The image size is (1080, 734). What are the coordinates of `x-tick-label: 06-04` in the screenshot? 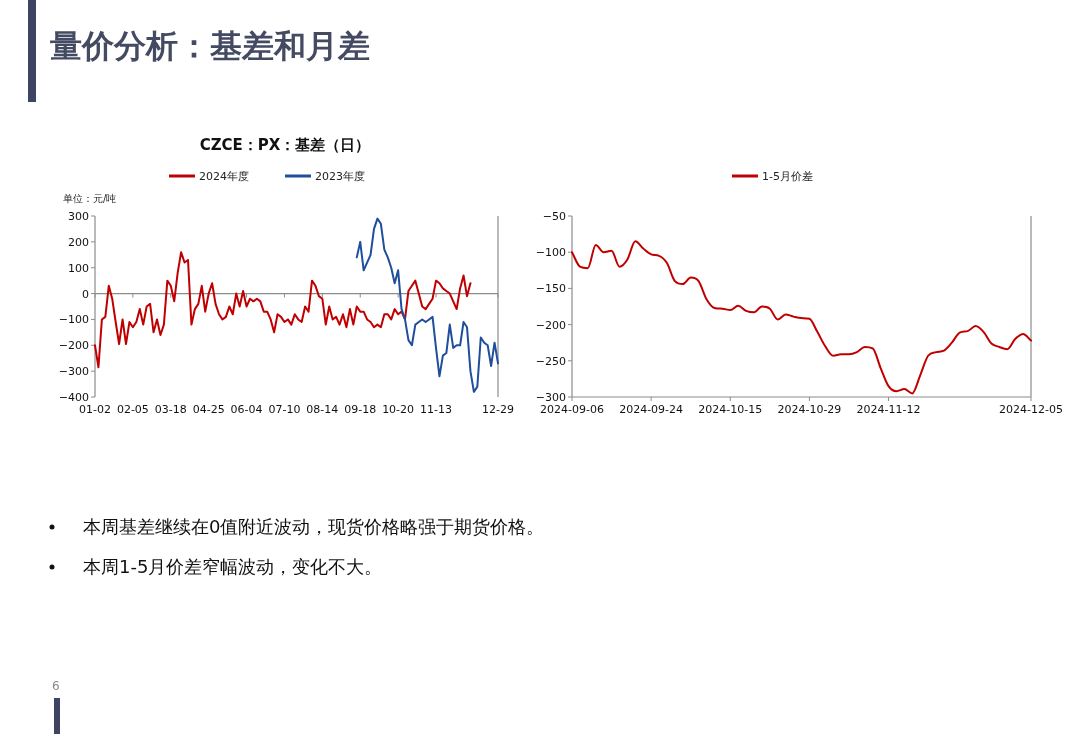 It's located at (246, 409).